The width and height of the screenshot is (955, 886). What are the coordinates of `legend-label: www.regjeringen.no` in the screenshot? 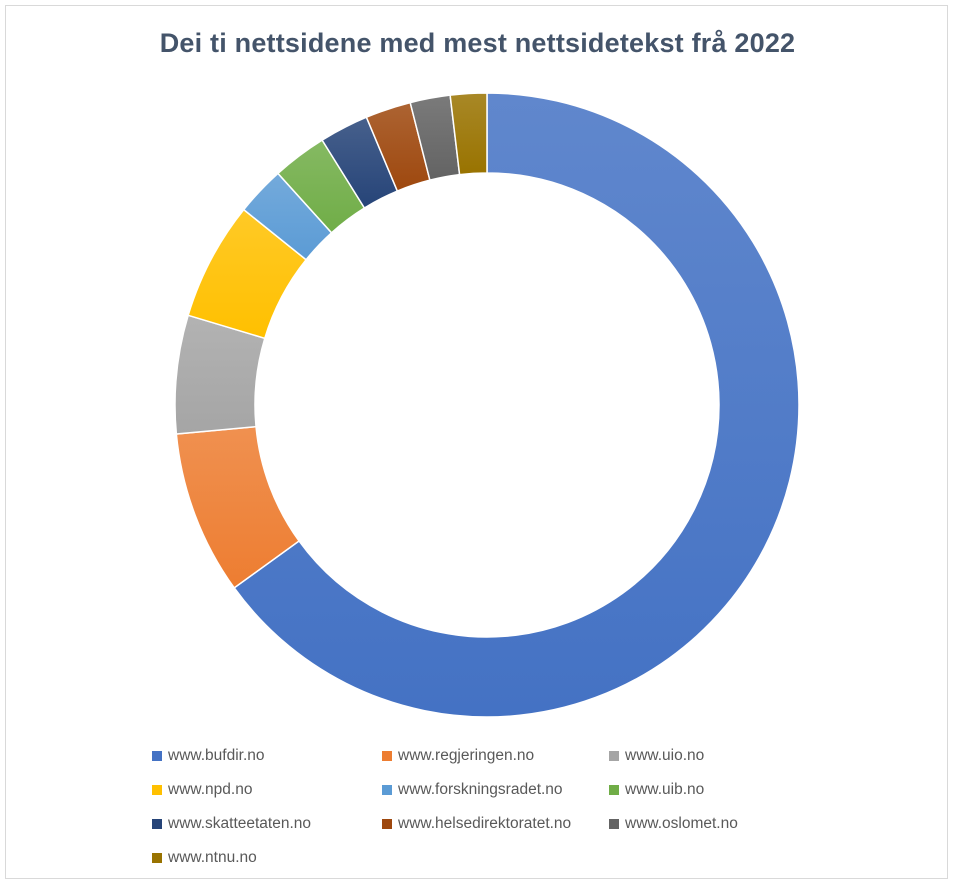 It's located at (466, 755).